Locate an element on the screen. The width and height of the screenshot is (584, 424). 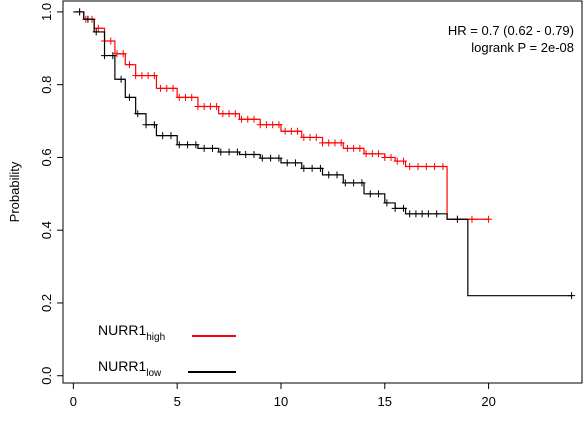
y-tick-label: 0.4 is located at coordinates (46, 230).